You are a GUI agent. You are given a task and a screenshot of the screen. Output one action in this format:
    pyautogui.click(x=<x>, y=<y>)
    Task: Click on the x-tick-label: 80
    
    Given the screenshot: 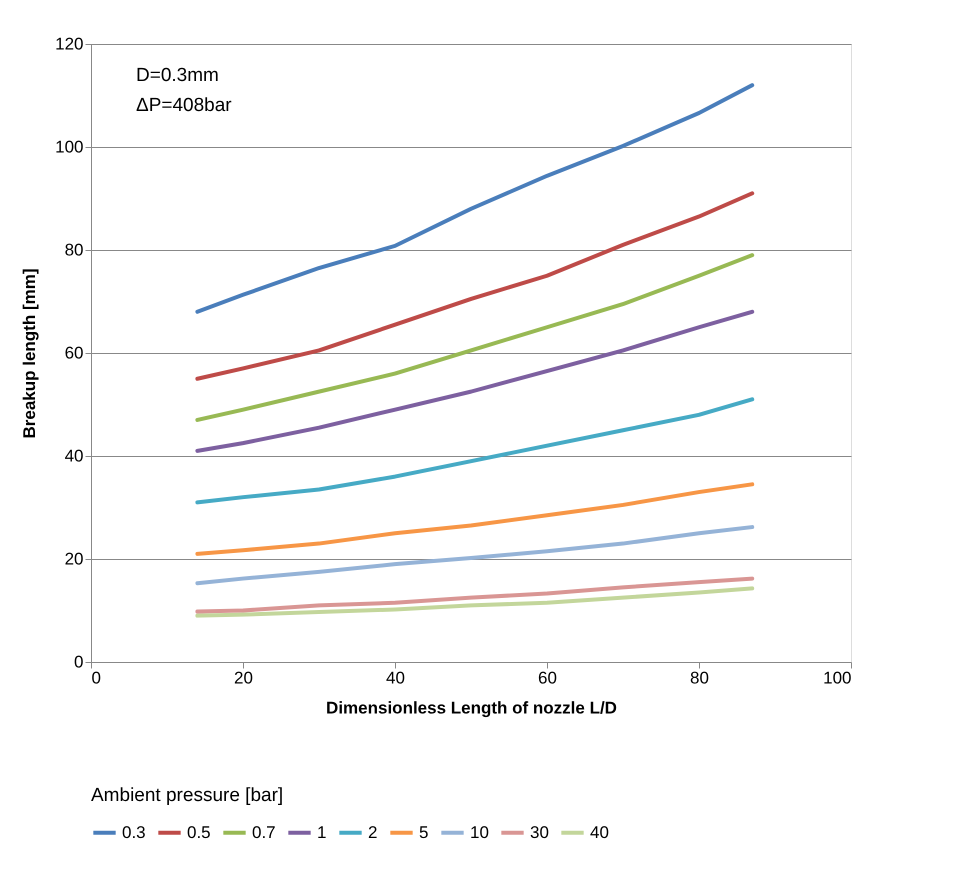 What is the action you would take?
    pyautogui.click(x=699, y=678)
    